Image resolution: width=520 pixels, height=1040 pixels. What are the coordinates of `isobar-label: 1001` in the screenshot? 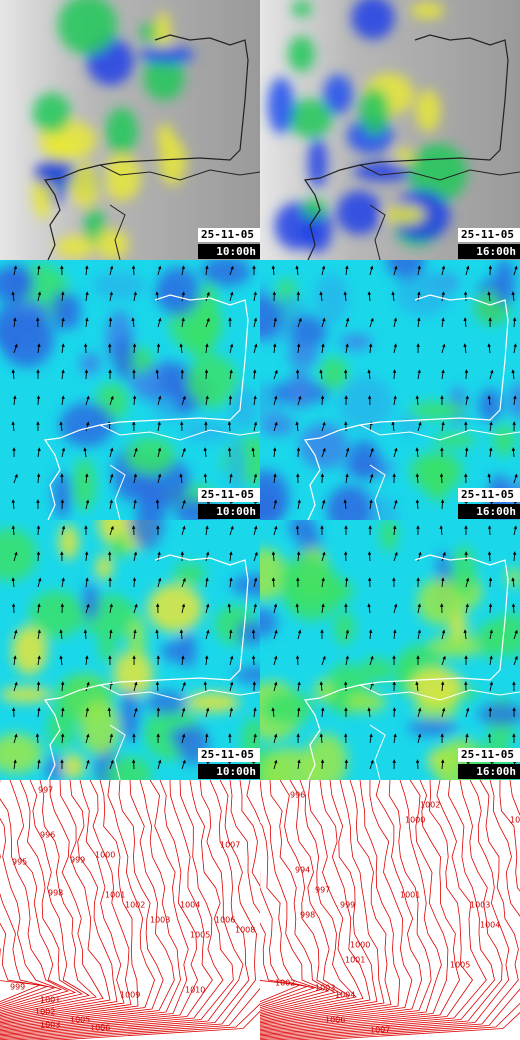 It's located at (355, 960).